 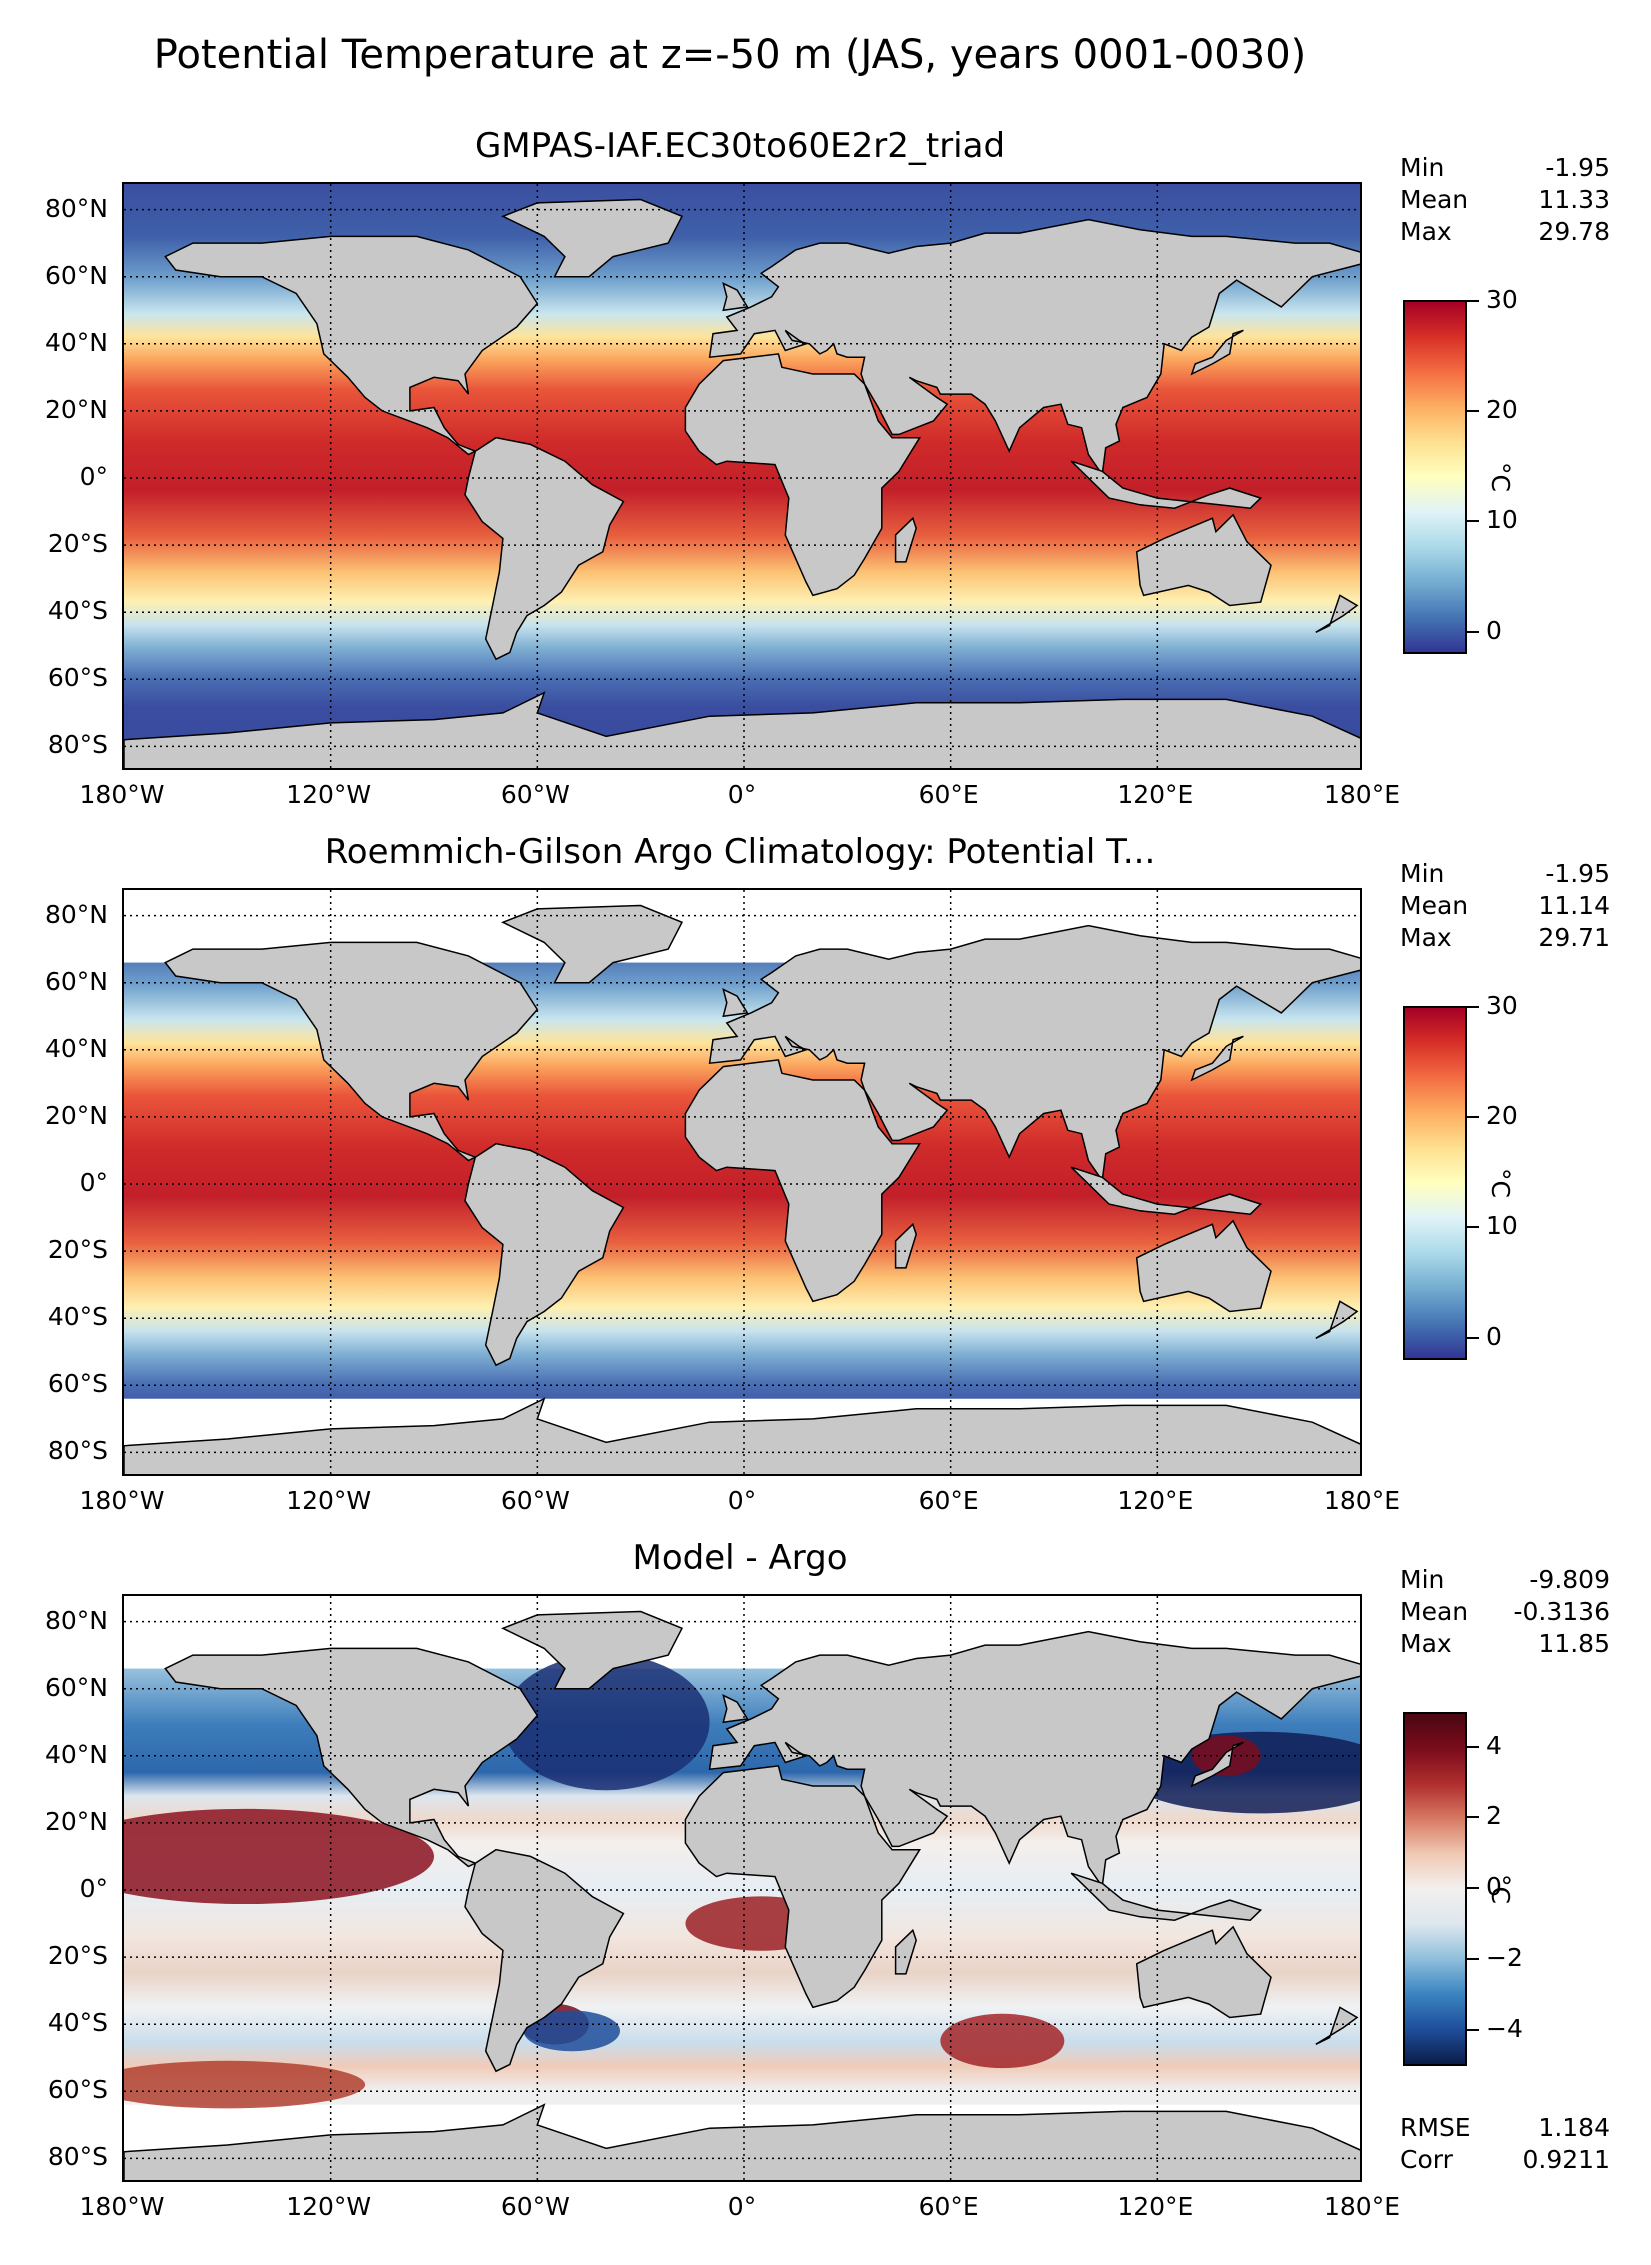 I want to click on stat-value: 11.85, so click(x=1574, y=1643).